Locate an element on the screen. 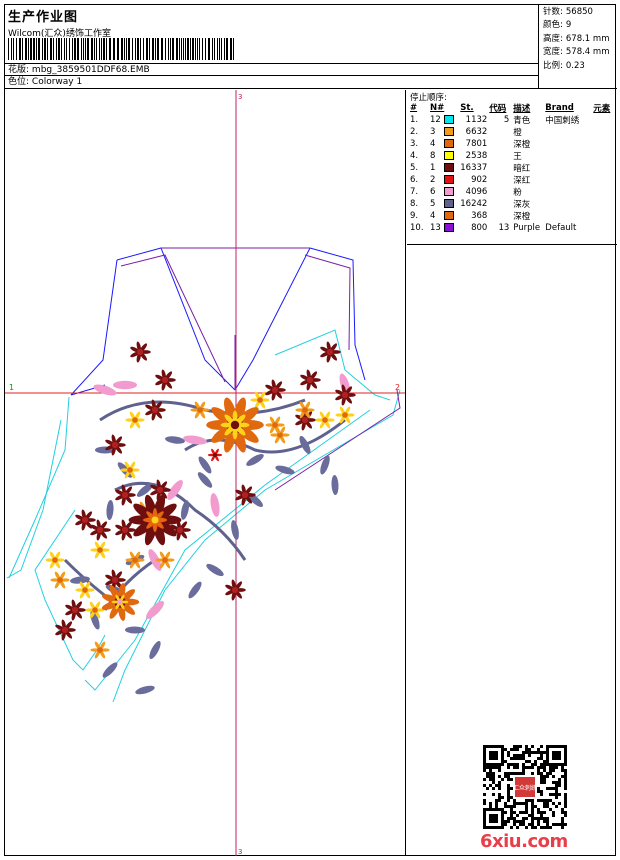 Image resolution: width=620 pixels, height=860 pixels. stop-row: 10. 13 800 13 Purple Default is located at coordinates (513, 227).